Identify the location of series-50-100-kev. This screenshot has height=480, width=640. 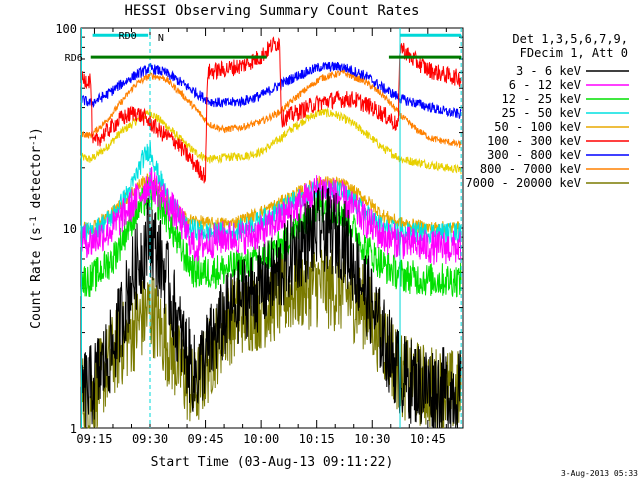
(271, 204).